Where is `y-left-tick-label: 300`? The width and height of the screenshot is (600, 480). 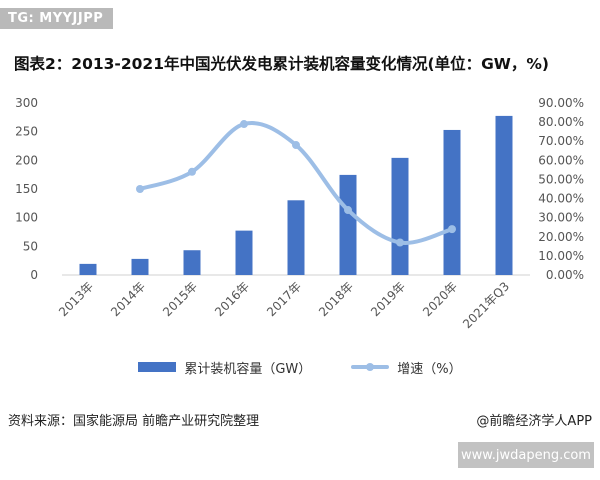 y-left-tick-label: 300 is located at coordinates (26, 103).